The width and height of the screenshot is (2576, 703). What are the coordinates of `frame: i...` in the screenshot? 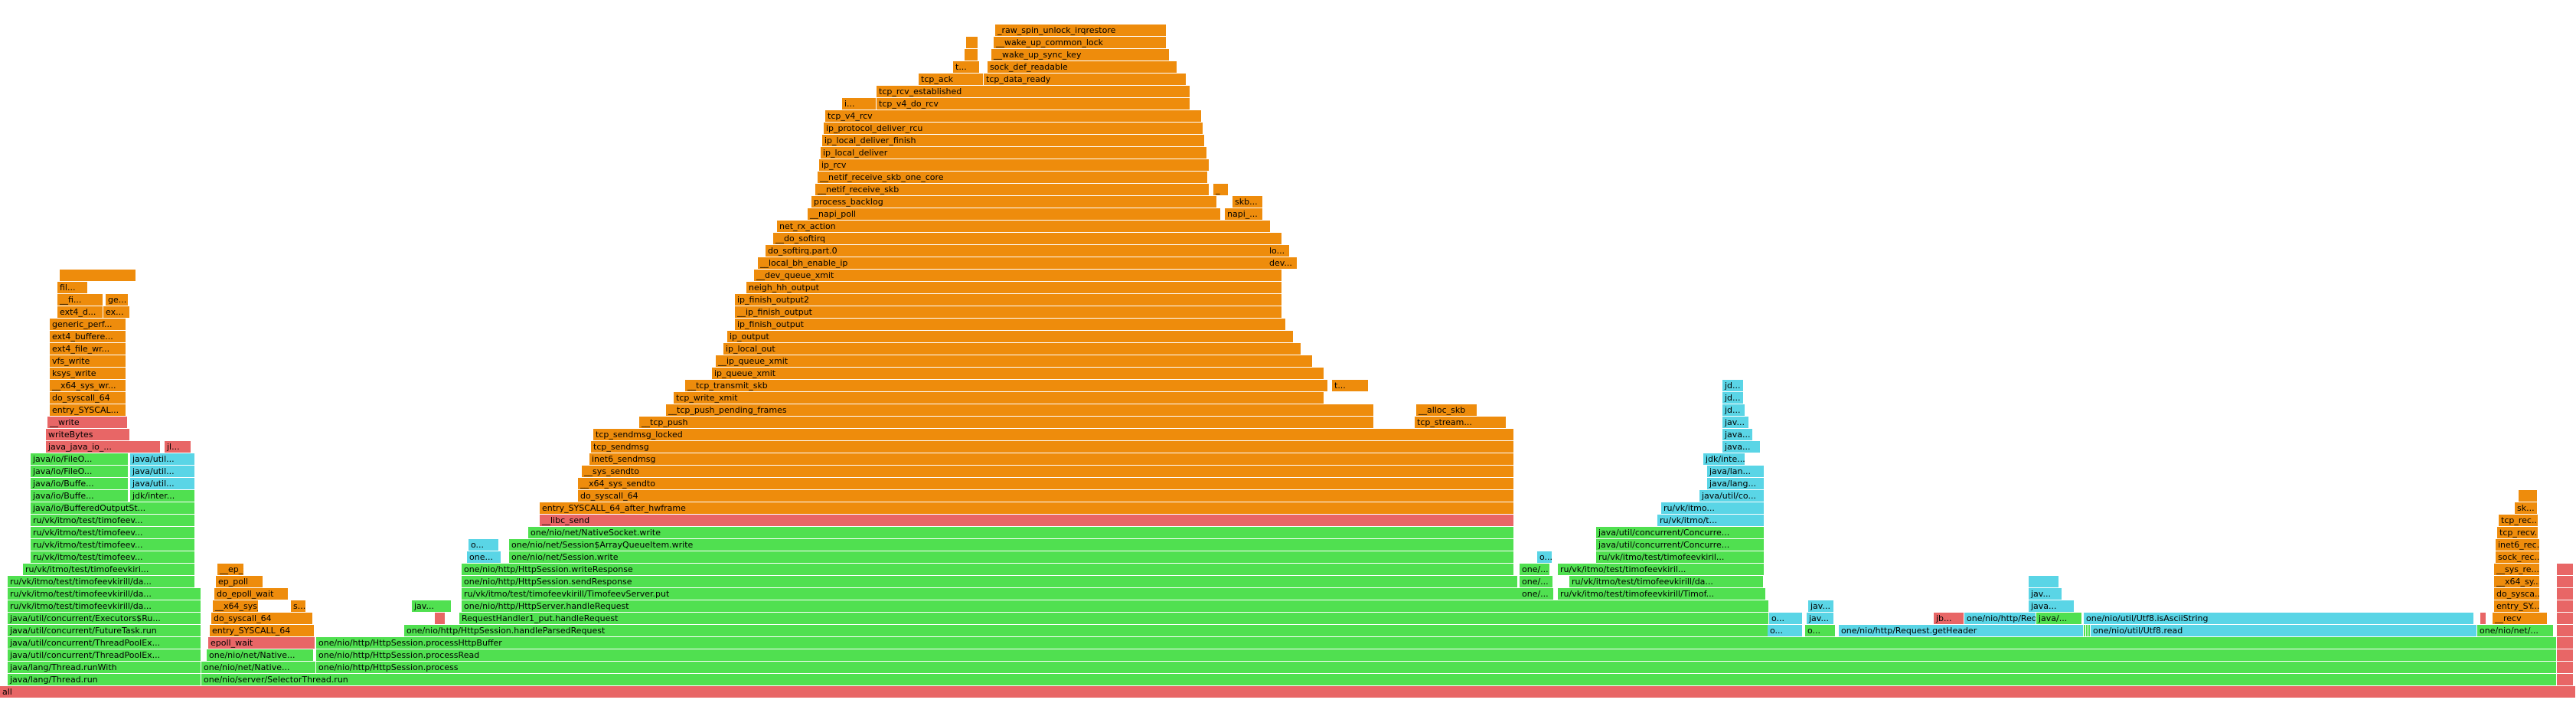 It's located at (859, 104).